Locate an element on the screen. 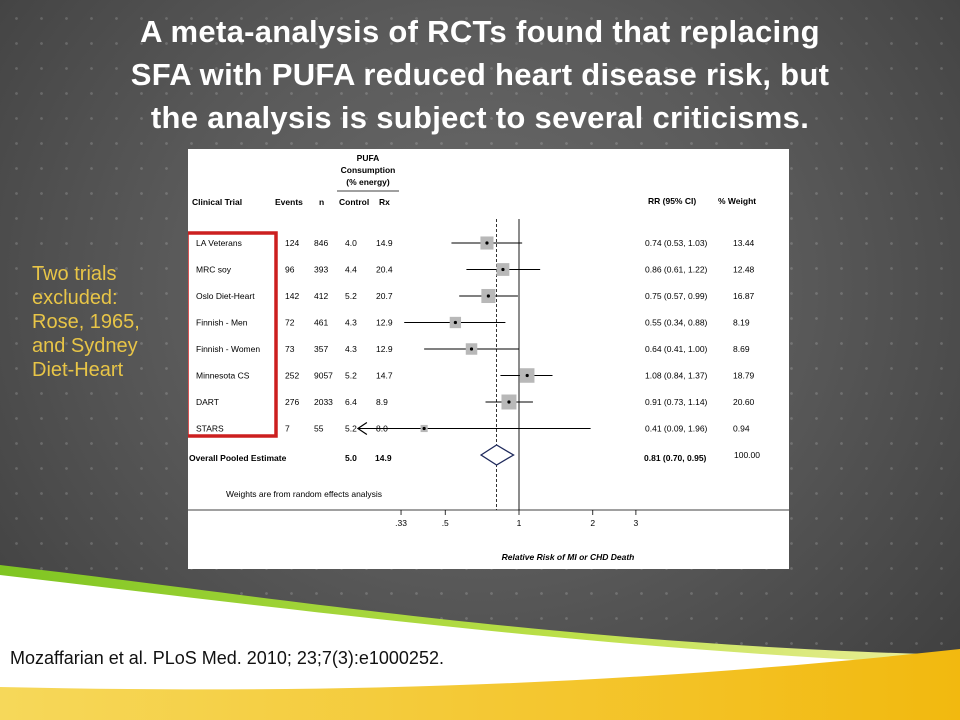  trial-control: 4.0 is located at coordinates (351, 243).